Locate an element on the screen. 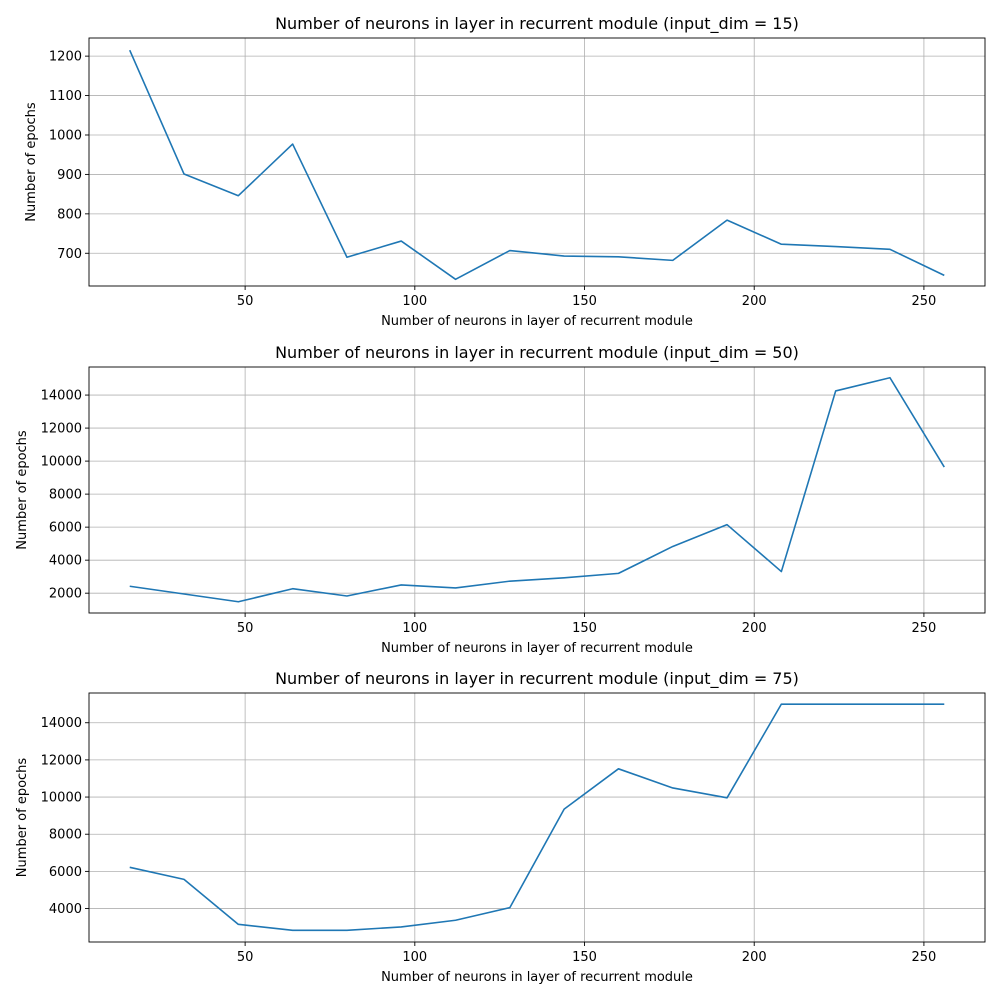  y-tick-label: 1100 is located at coordinates (65, 96).